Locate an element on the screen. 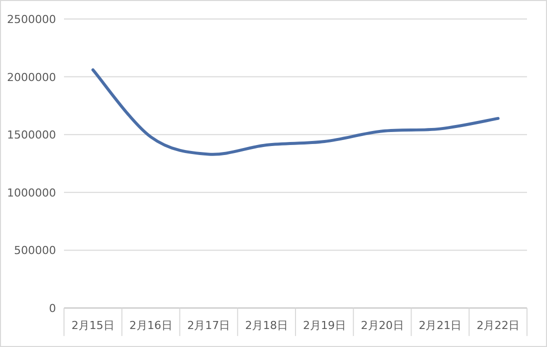 This screenshot has height=347, width=547. x-tick-label: 2月16日 is located at coordinates (150, 325).